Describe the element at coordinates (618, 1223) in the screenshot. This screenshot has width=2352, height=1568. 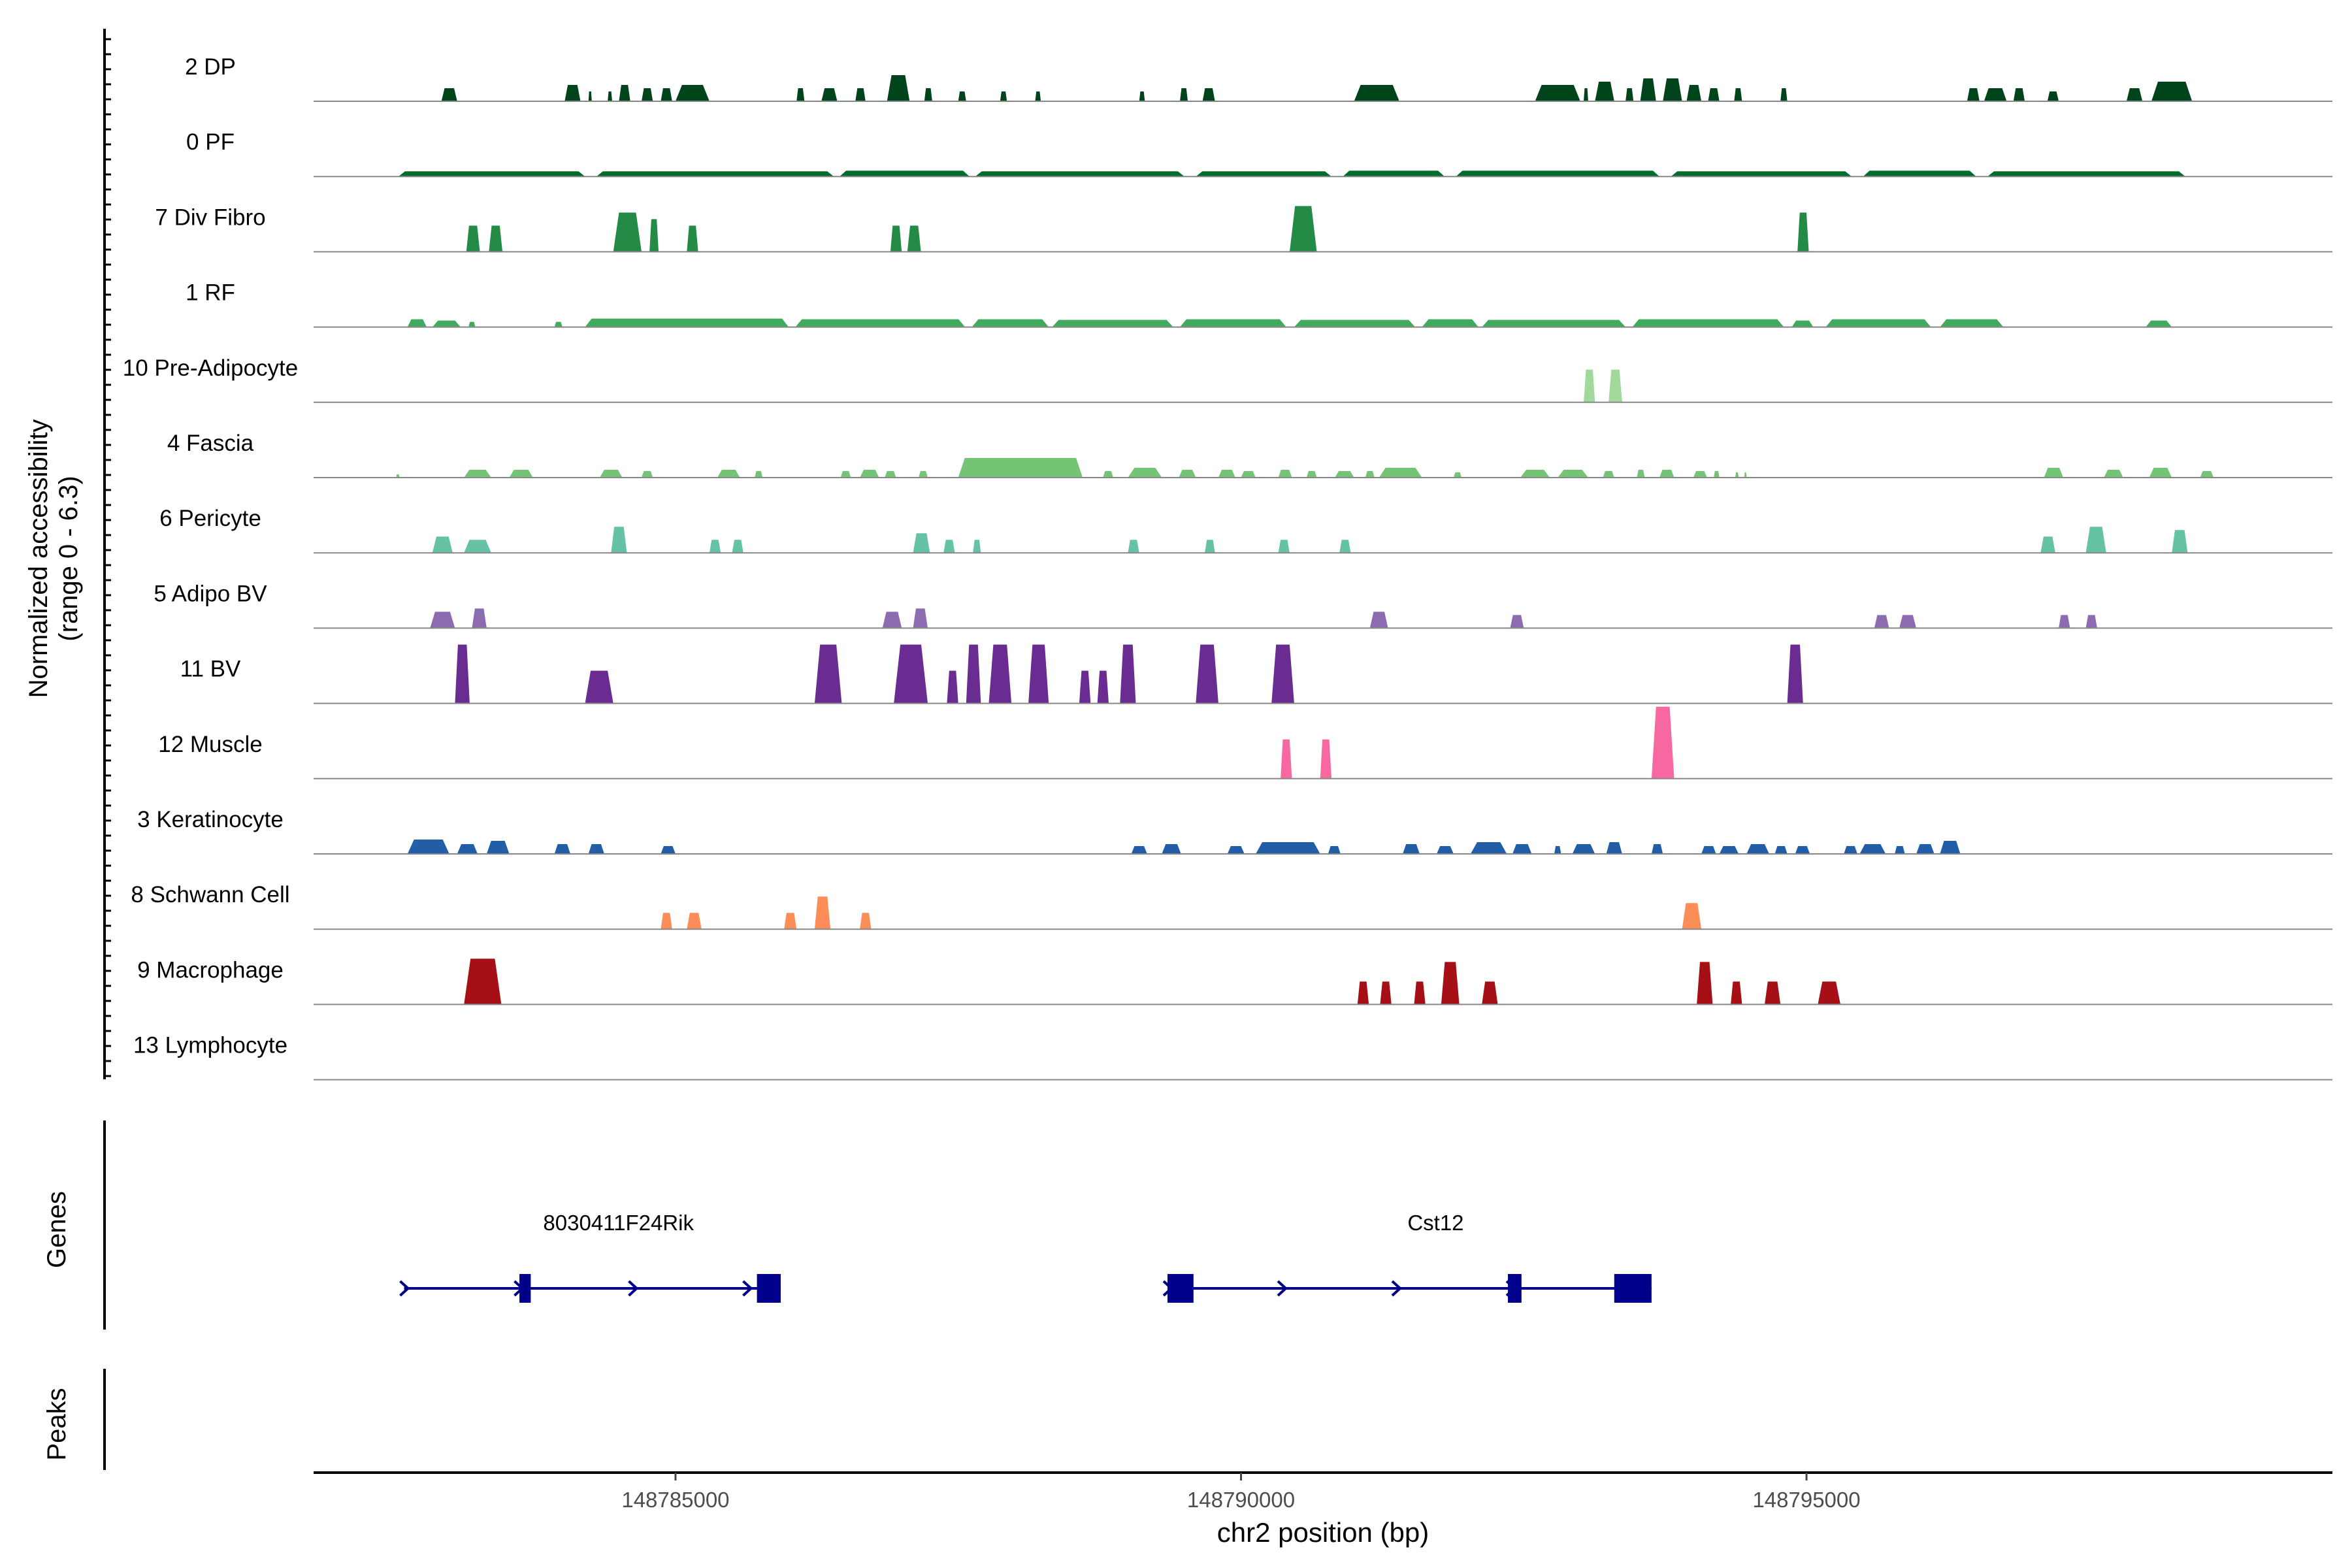
I see `gene-name-label: 8030411F24Rik` at that location.